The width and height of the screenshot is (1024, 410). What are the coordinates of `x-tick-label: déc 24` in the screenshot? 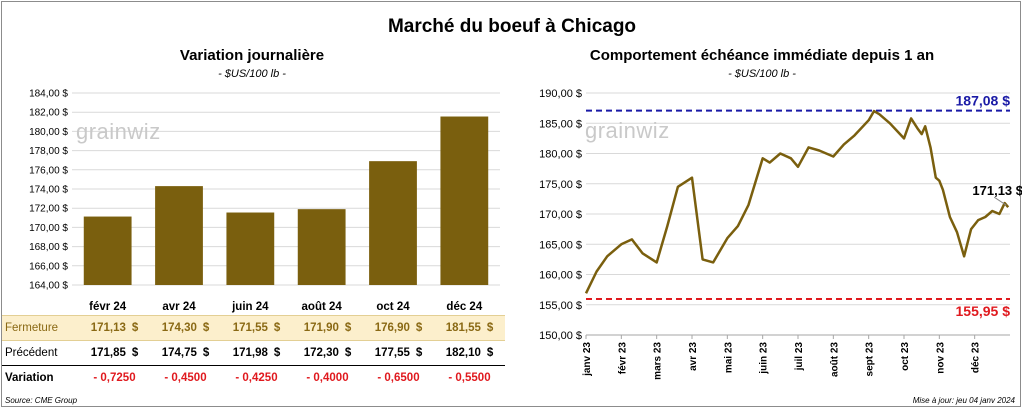 It's located at (464, 307).